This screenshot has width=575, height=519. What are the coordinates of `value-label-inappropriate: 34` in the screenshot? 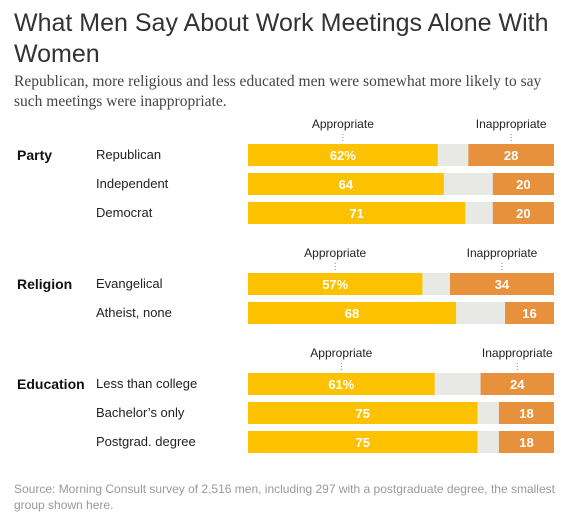 It's located at (502, 284).